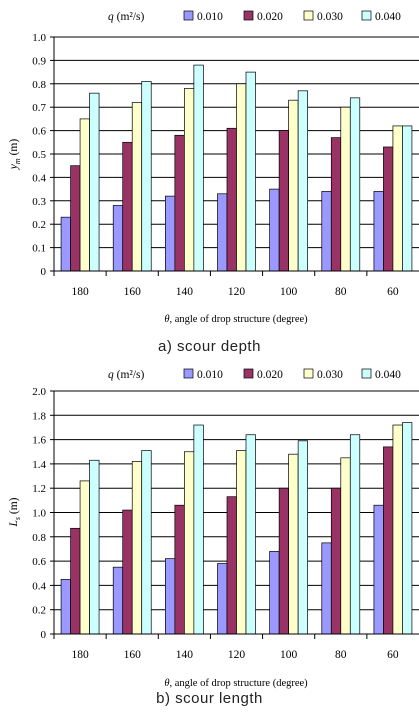  I want to click on legend-label: 0.030, so click(330, 375).